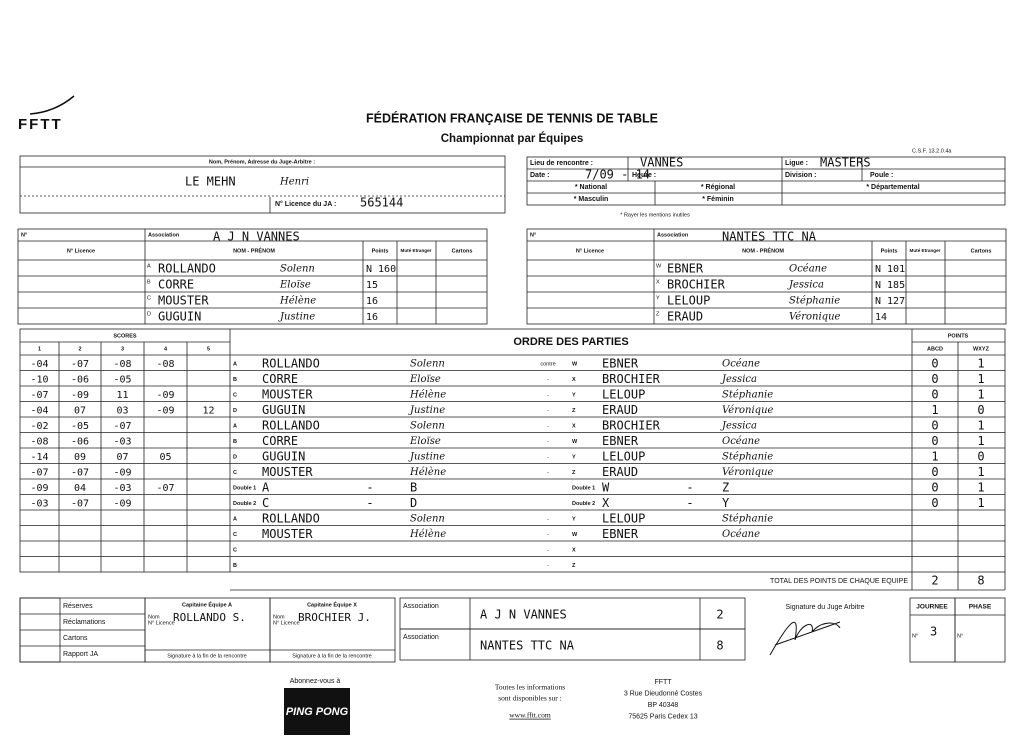 Image resolution: width=1024 pixels, height=744 pixels. I want to click on player-name: GUGUIN, so click(179, 317).